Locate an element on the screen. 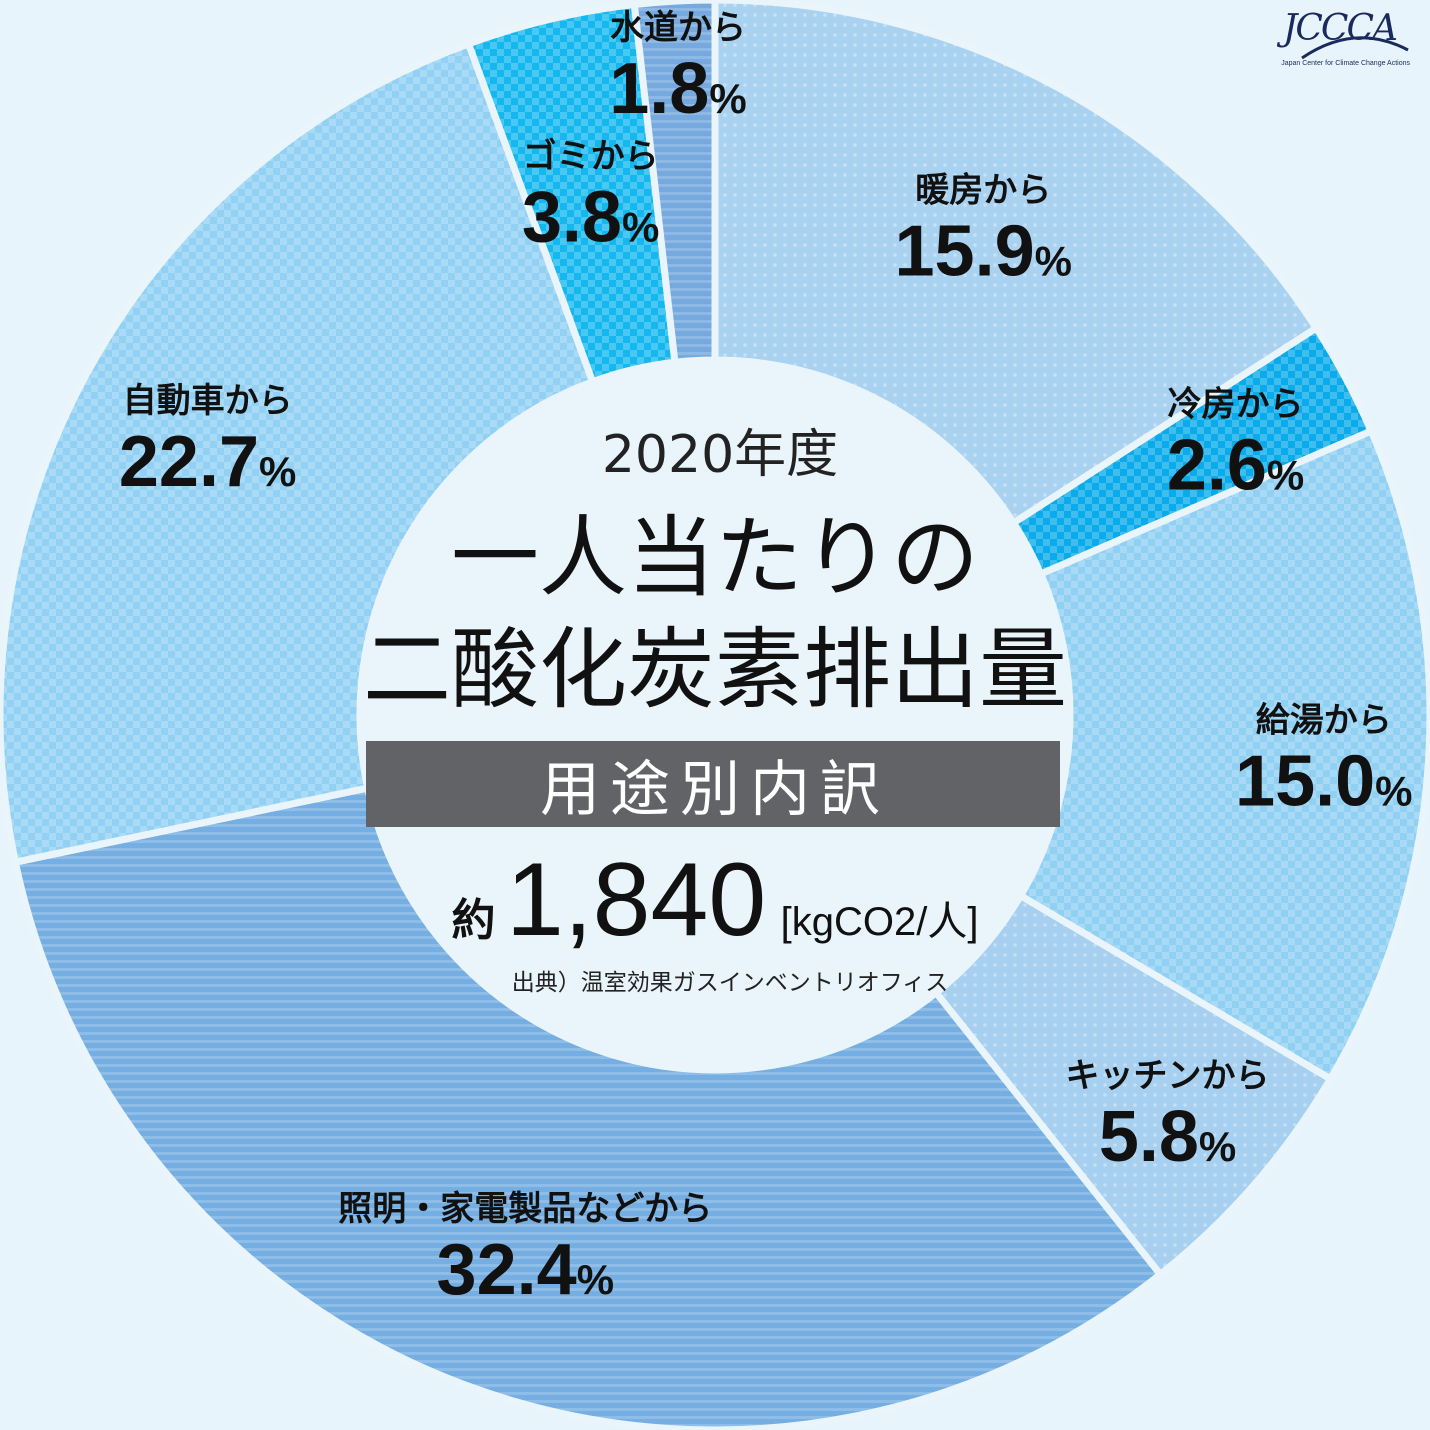 The image size is (1430, 1430). slice-label-2: 給湯から is located at coordinates (1324, 720).